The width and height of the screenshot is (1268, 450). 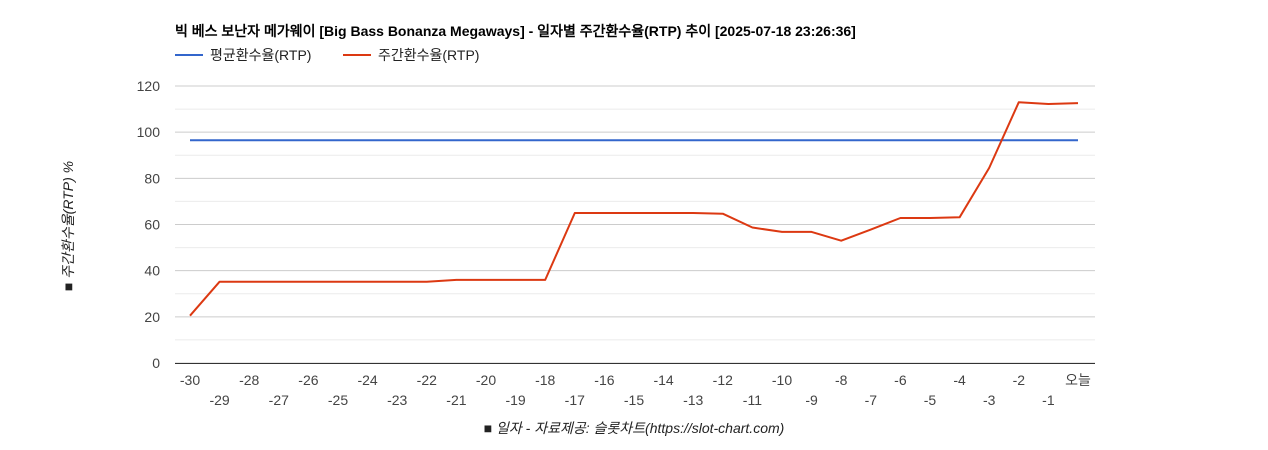 I want to click on y-axis-ticks: 0 20 40 60 80 100 120, so click(x=149, y=224).